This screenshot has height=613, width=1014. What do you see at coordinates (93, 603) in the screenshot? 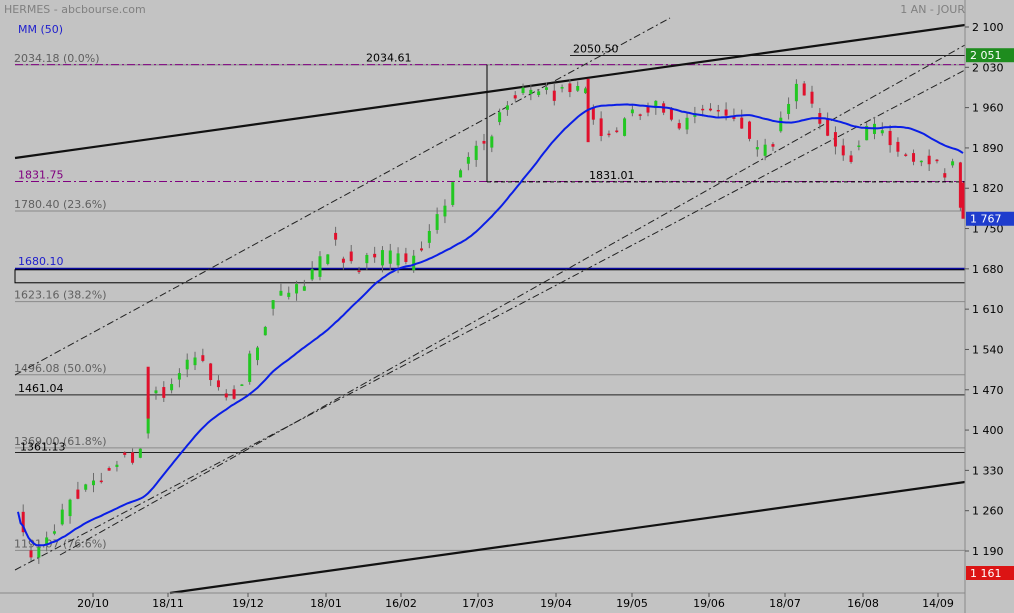
I see `x-tick-label: 20/10` at bounding box center [93, 603].